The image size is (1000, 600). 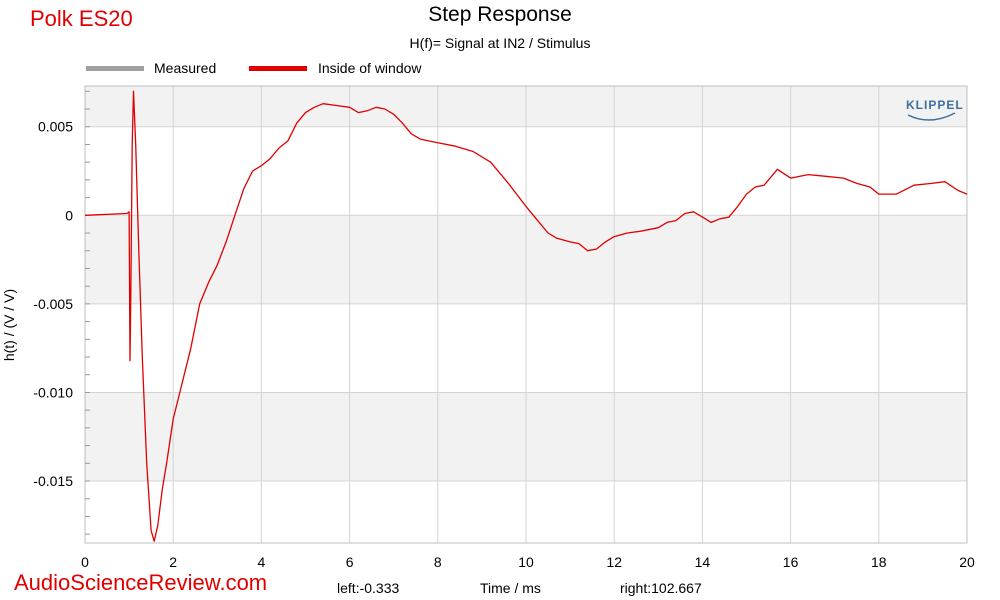 I want to click on y-tick-label: -0.015, so click(x=53, y=481).